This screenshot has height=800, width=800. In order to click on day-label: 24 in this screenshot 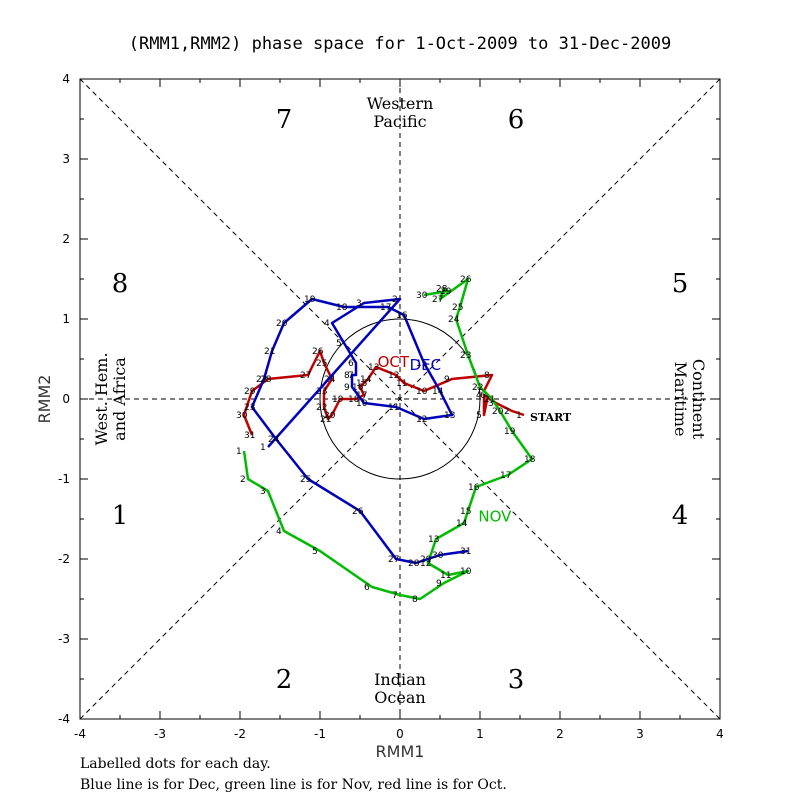, I will do `click(454, 320)`.